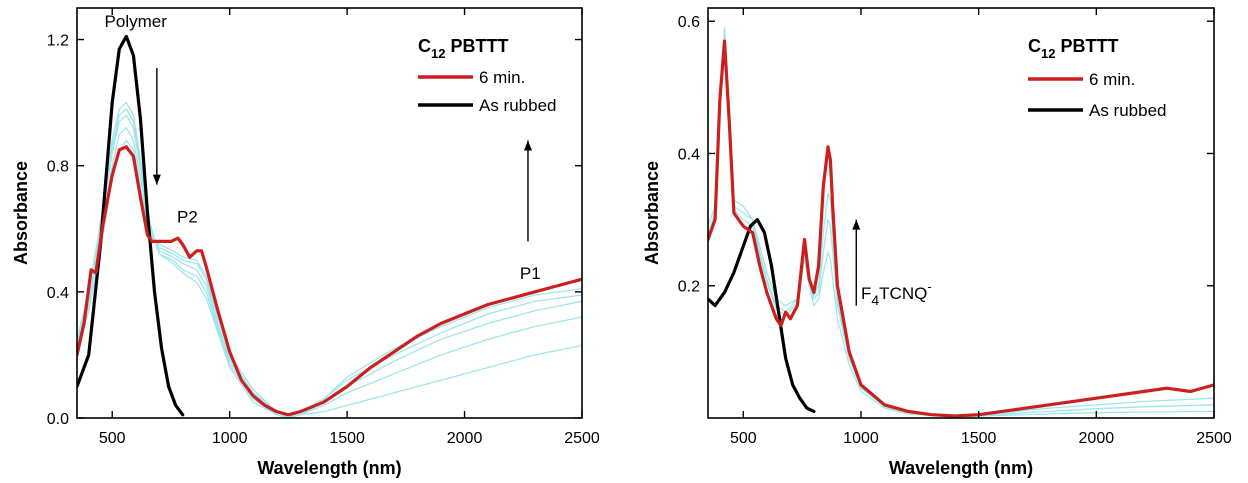  I want to click on annotation-rest: TCNQ, so click(903, 293).